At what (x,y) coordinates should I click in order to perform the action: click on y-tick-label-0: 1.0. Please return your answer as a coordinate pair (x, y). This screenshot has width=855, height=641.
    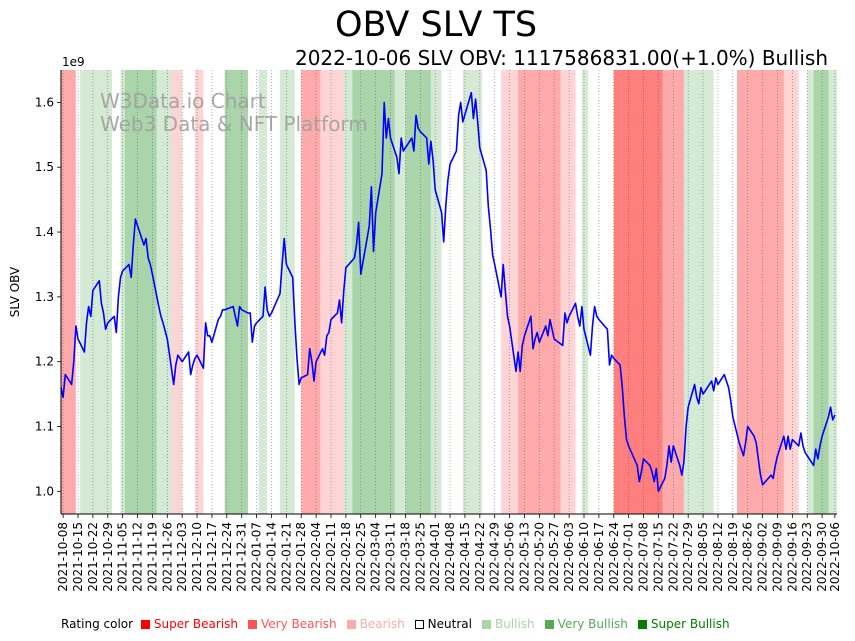
    Looking at the image, I should click on (44, 491).